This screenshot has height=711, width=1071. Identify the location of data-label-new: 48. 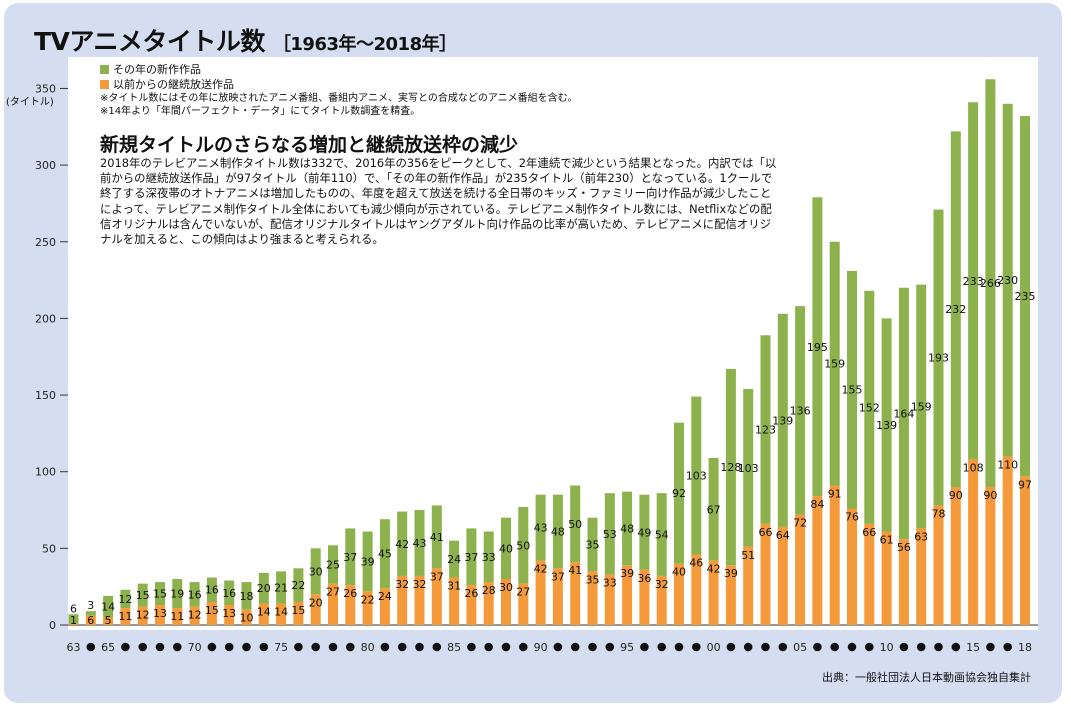
(558, 531).